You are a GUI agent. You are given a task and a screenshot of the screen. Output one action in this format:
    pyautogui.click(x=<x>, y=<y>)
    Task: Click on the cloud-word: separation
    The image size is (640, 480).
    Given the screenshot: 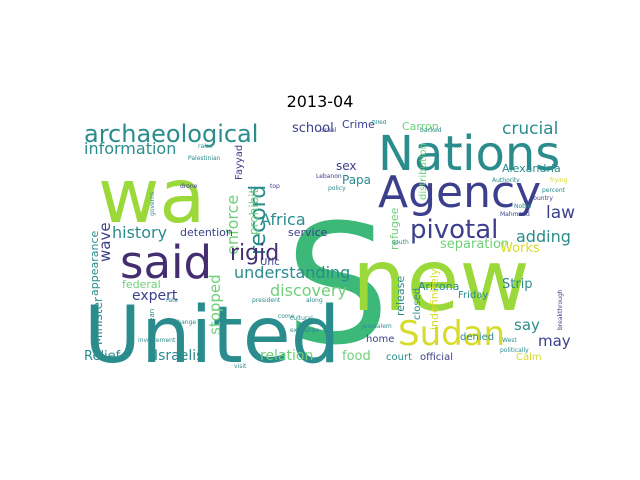 What is the action you would take?
    pyautogui.click(x=474, y=244)
    